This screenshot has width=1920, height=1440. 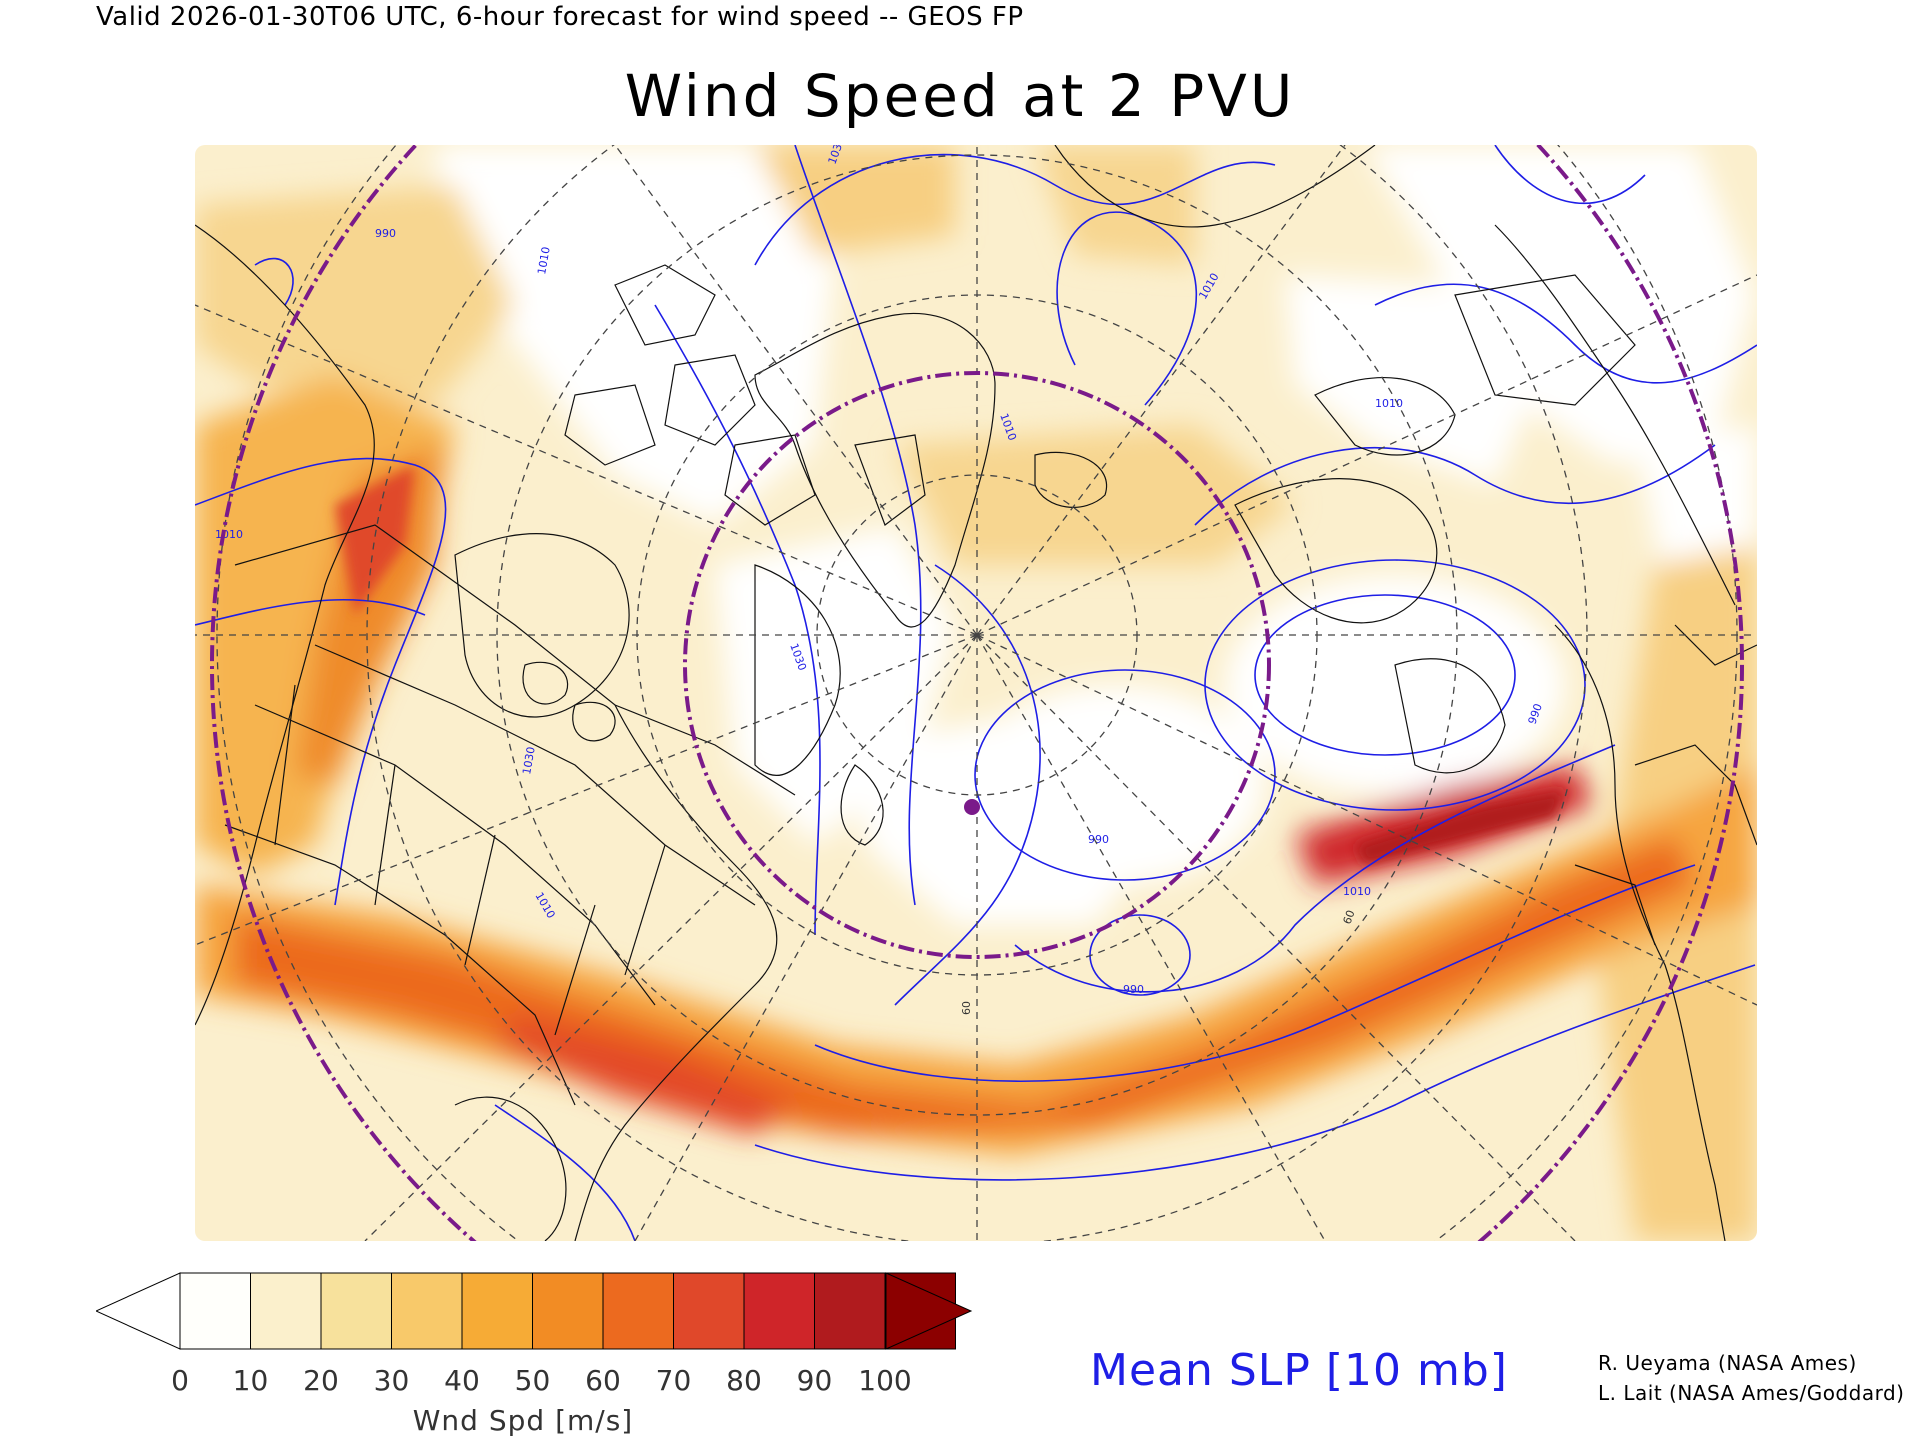 What do you see at coordinates (180, 1380) in the screenshot?
I see `colorbar-tick-label: 0` at bounding box center [180, 1380].